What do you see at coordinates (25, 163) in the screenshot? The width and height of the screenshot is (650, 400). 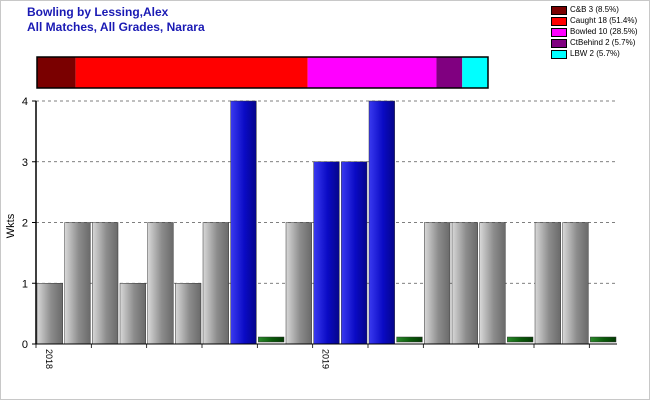 I see `y-tick-label: 3` at bounding box center [25, 163].